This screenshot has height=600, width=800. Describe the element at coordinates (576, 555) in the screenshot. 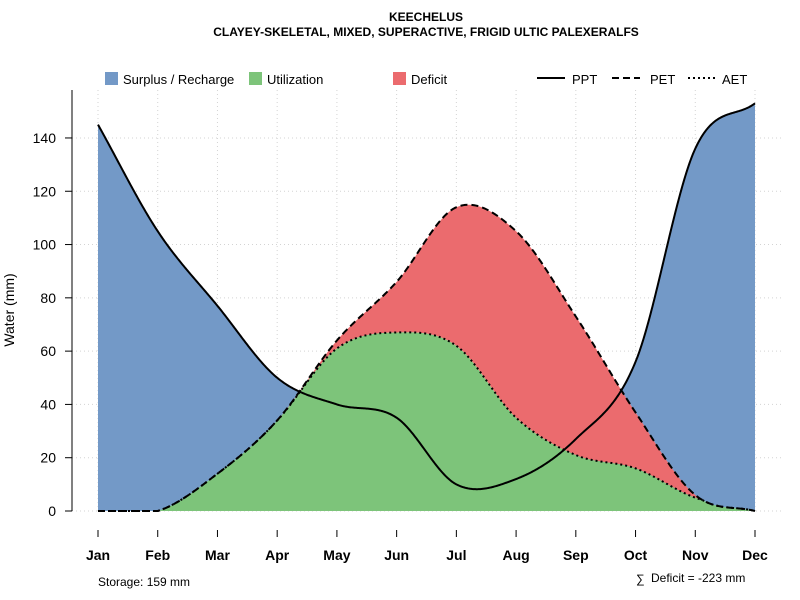

I see `x-tick-label: Sep` at that location.